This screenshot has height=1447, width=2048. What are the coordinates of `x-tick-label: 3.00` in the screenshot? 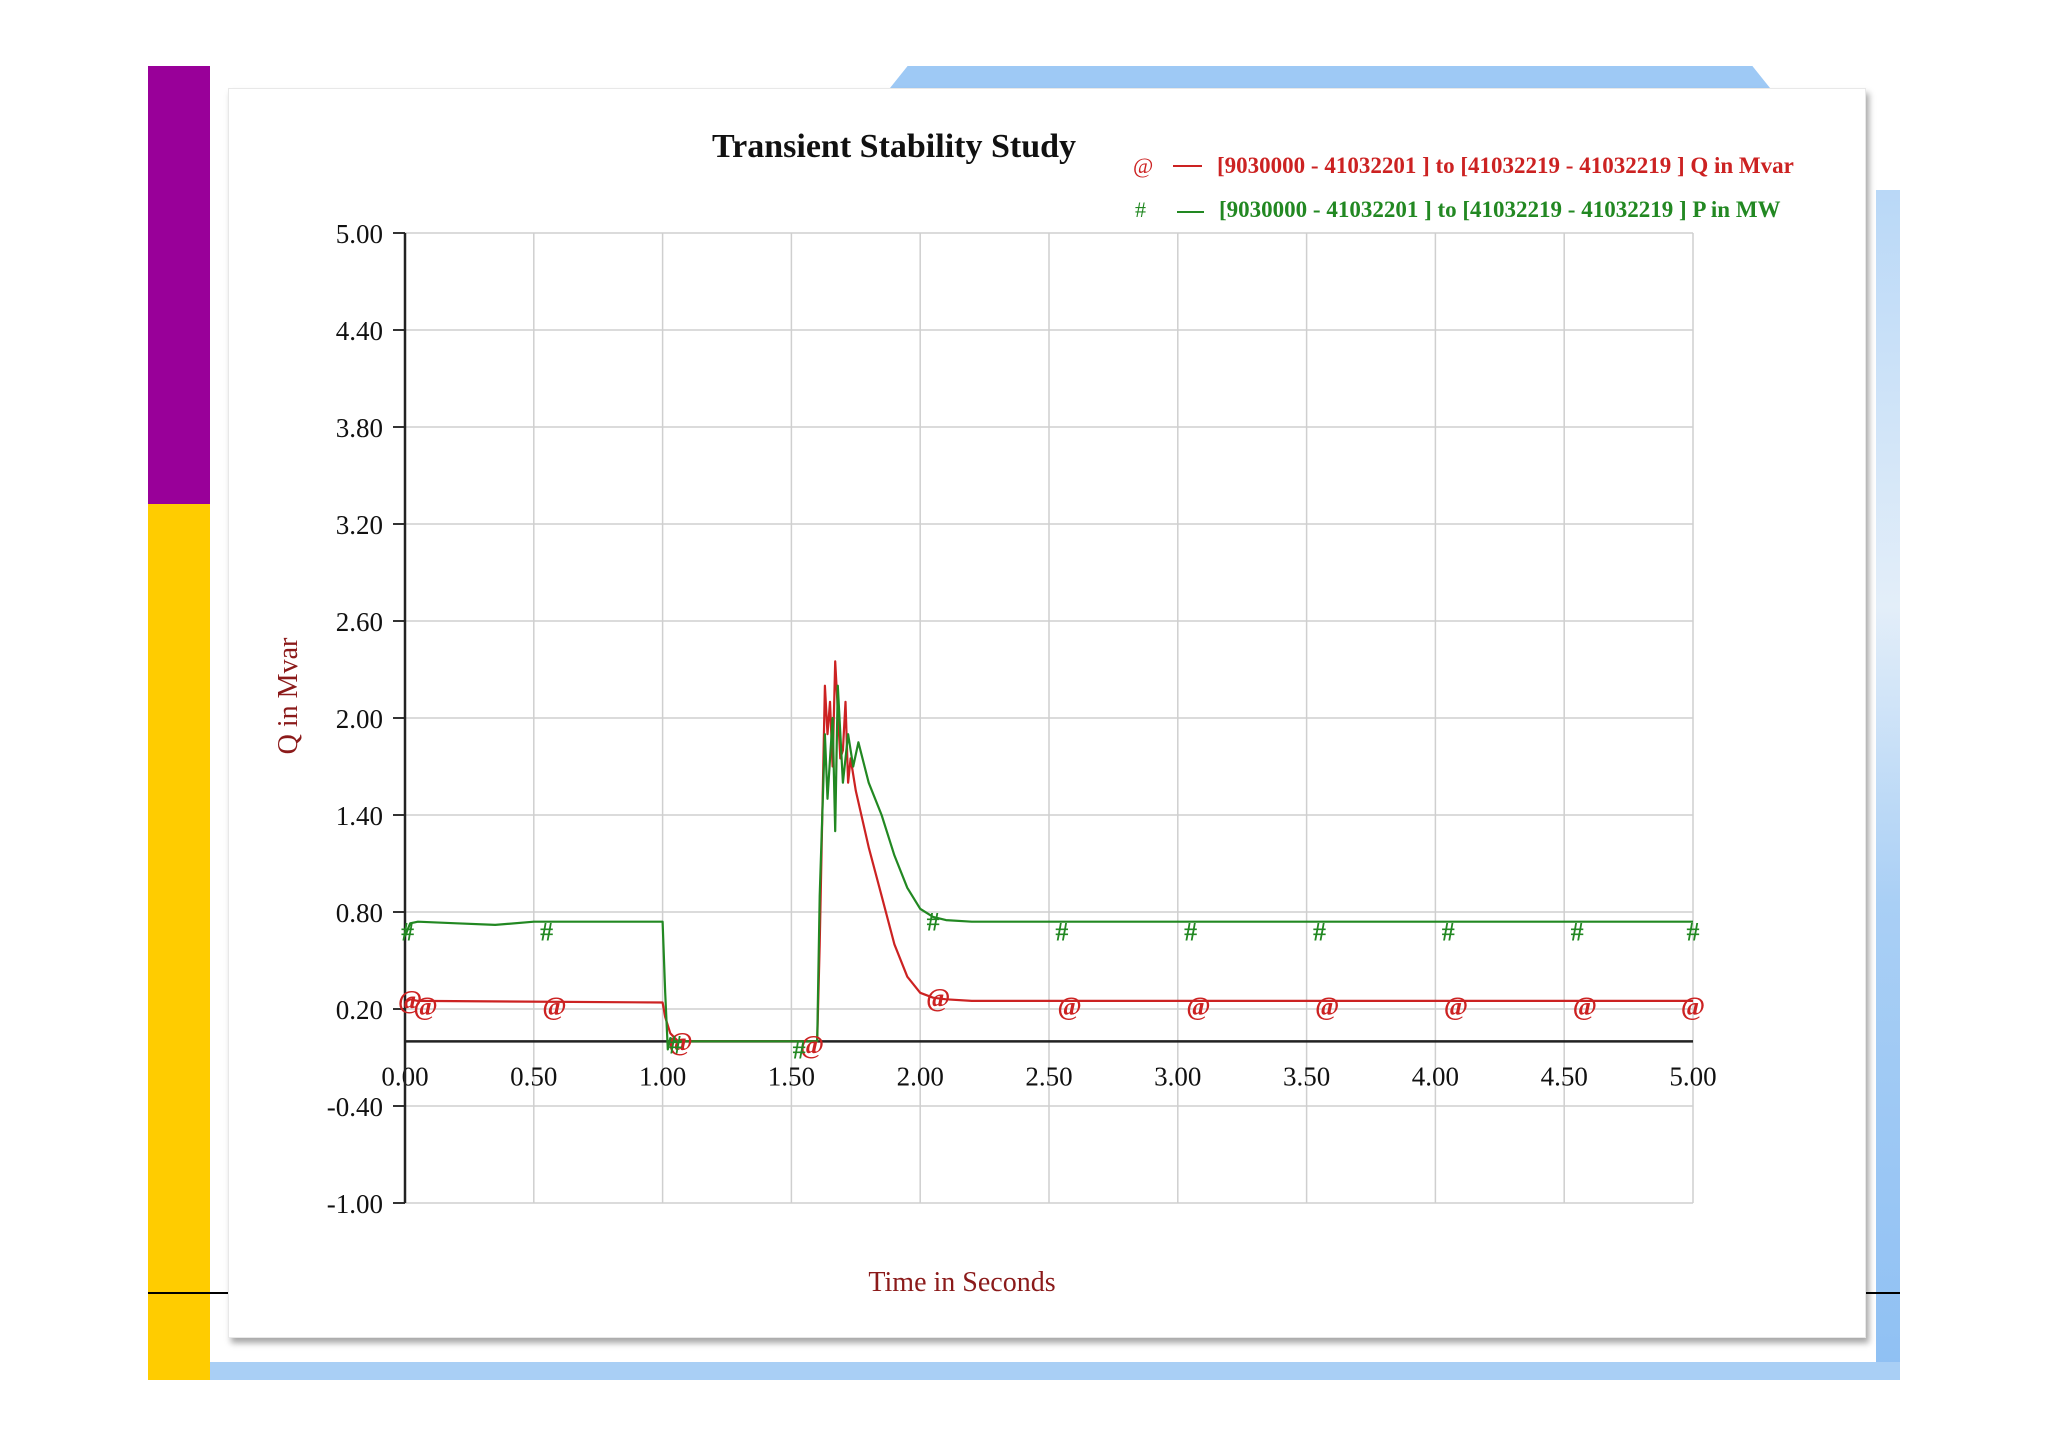 It's located at (1177, 1076).